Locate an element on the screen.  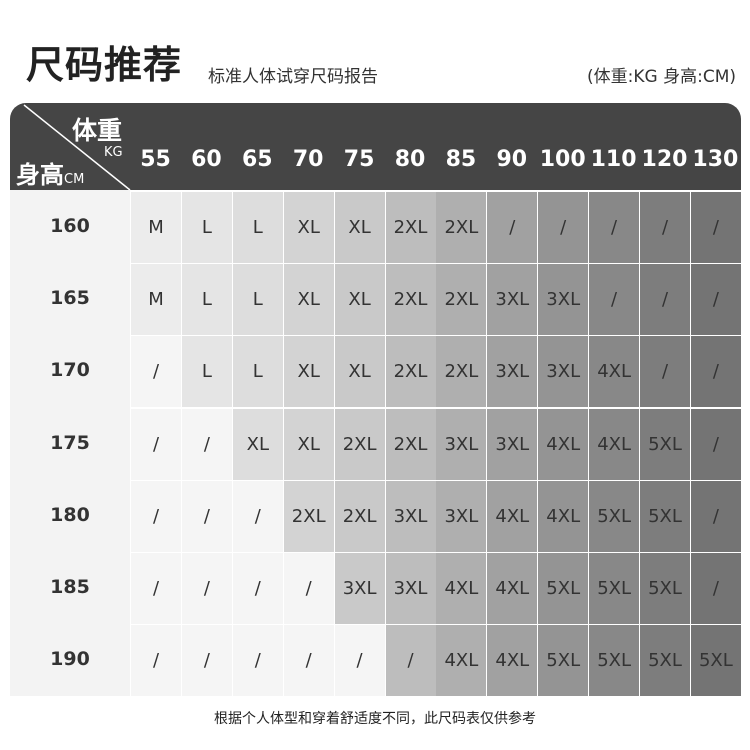
height-value: 175 is located at coordinates (70, 442).